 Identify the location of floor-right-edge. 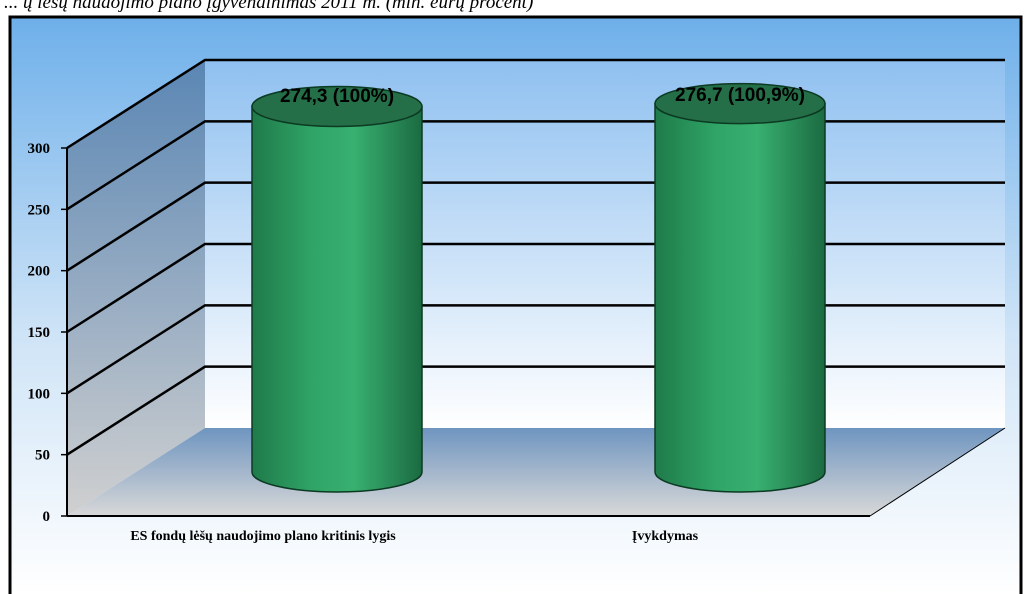
(937, 472).